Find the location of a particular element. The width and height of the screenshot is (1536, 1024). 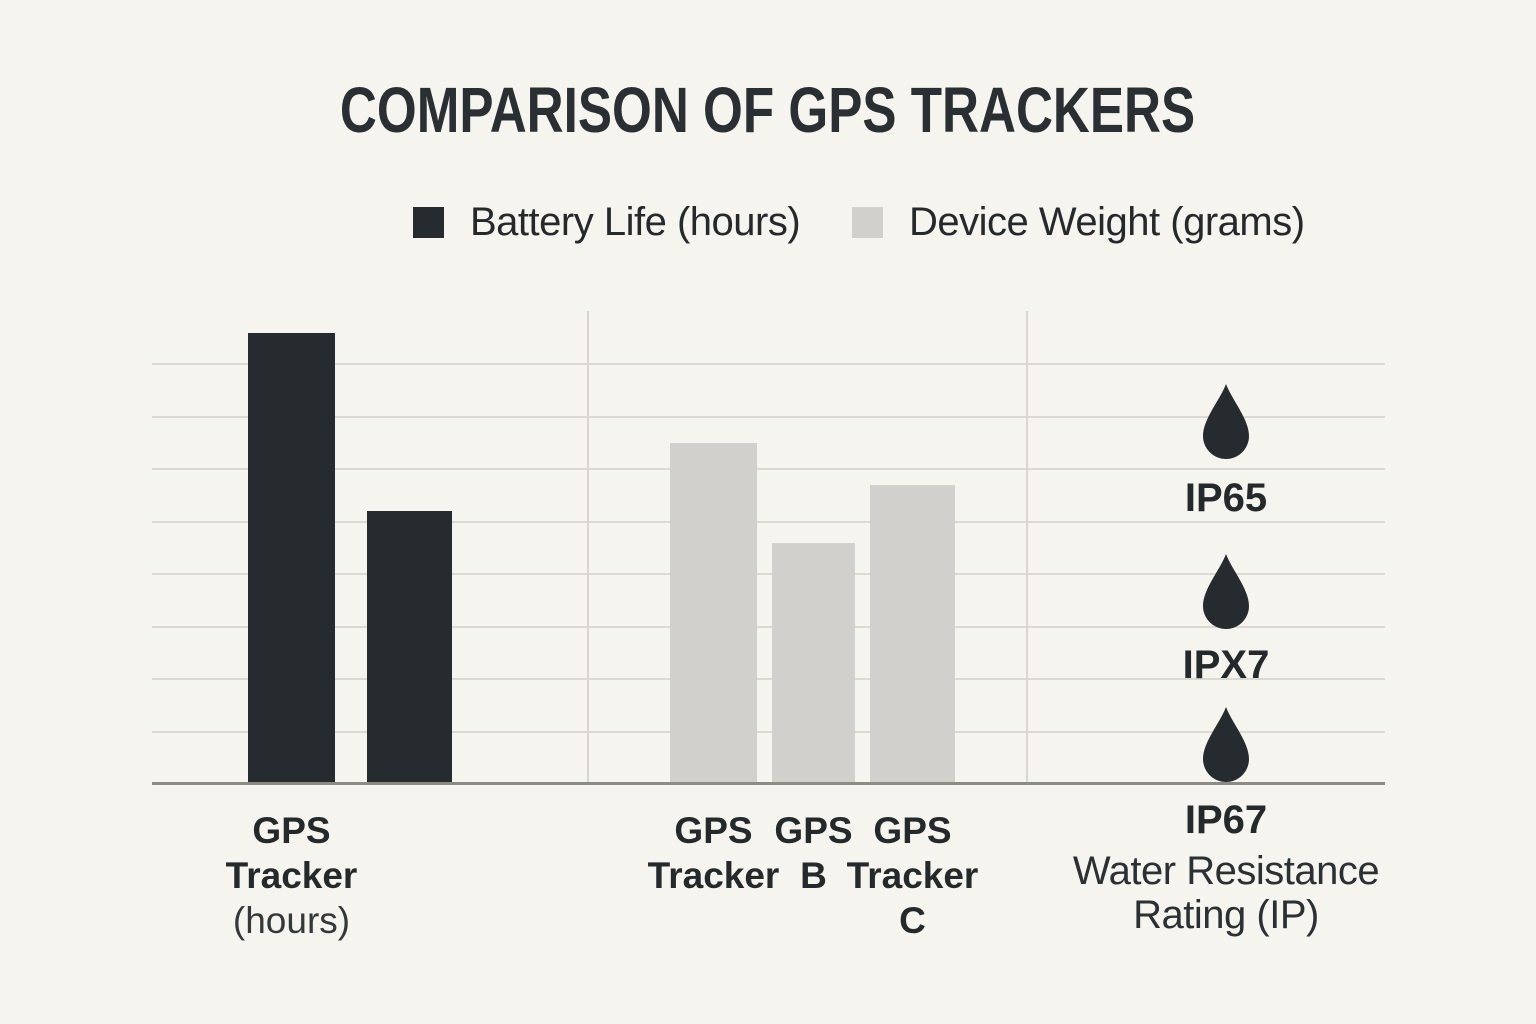

legend-item-battery-life: Battery Life (hours) is located at coordinates (607, 221).